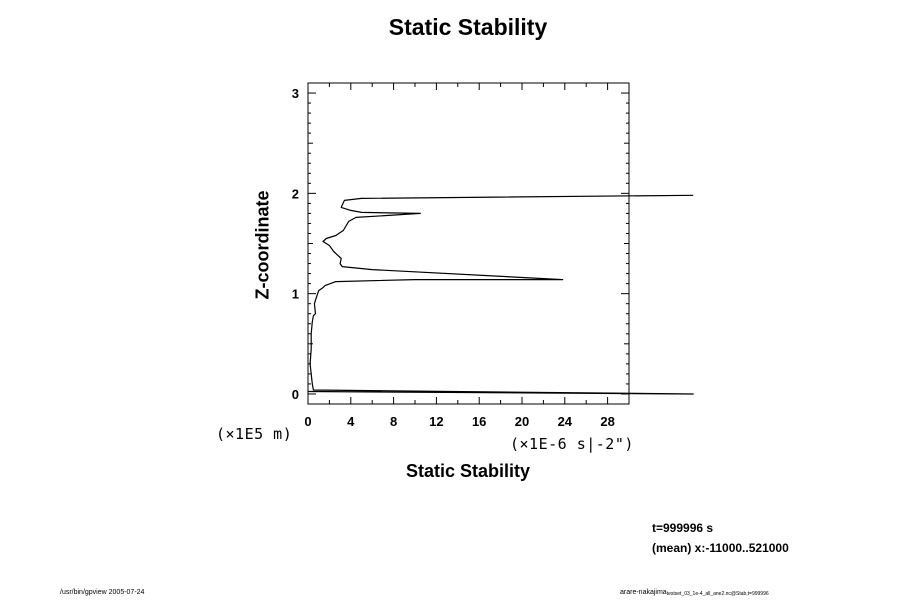 This screenshot has width=900, height=600. Describe the element at coordinates (295, 93) in the screenshot. I see `y-tick-label: 3` at that location.